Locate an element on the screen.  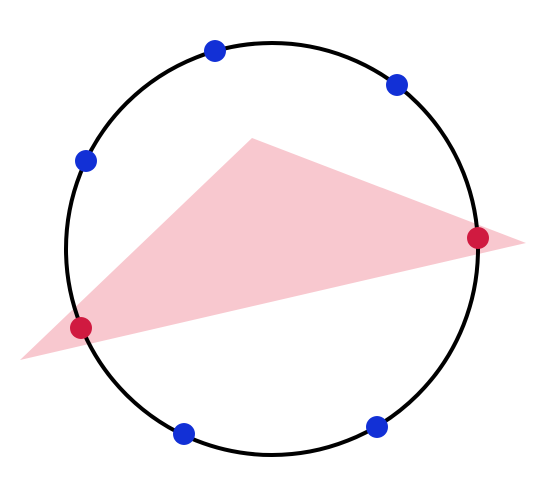
point-red-right is located at coordinates (478, 238).